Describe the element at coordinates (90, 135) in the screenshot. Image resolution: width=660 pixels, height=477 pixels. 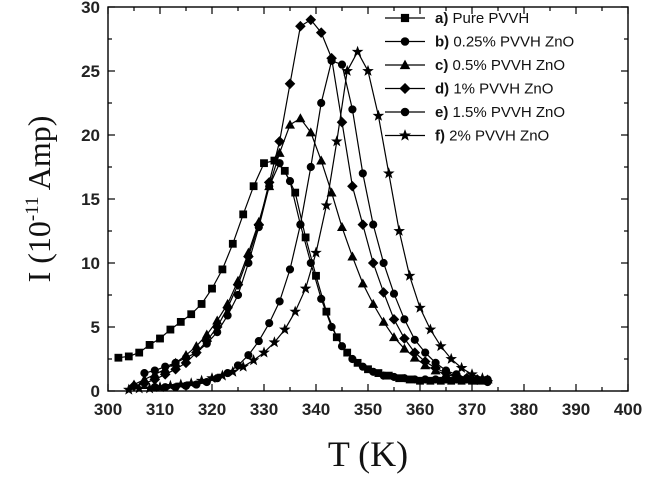
I see `y-tick-label: 20` at that location.